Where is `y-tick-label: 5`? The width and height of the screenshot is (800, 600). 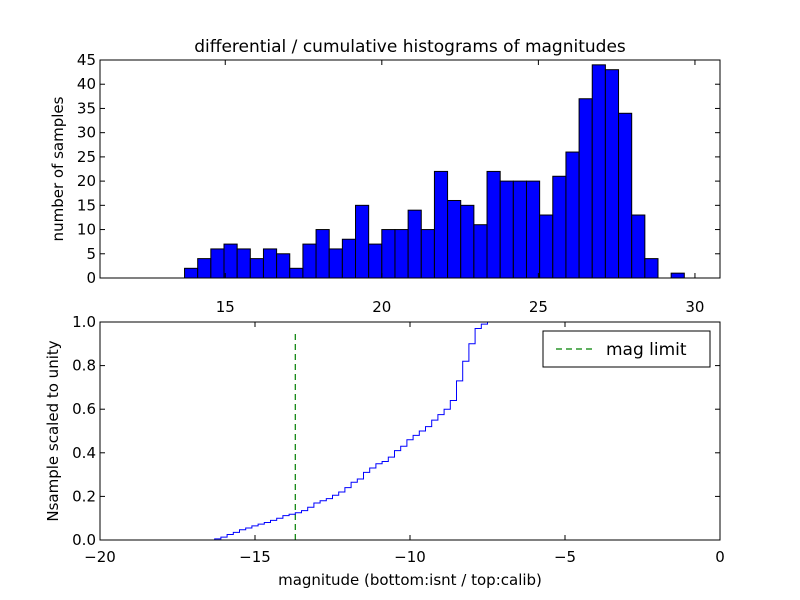 y-tick-label: 5 is located at coordinates (91, 254).